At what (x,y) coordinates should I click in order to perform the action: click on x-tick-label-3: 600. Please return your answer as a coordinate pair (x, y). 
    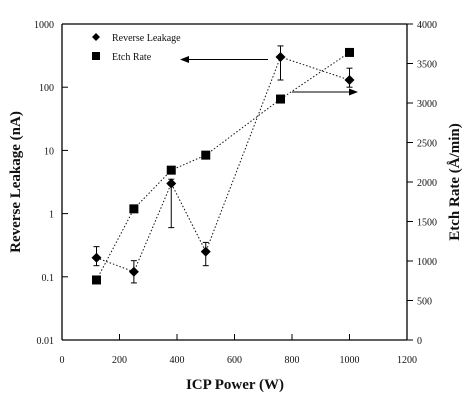
    Looking at the image, I should click on (234, 360).